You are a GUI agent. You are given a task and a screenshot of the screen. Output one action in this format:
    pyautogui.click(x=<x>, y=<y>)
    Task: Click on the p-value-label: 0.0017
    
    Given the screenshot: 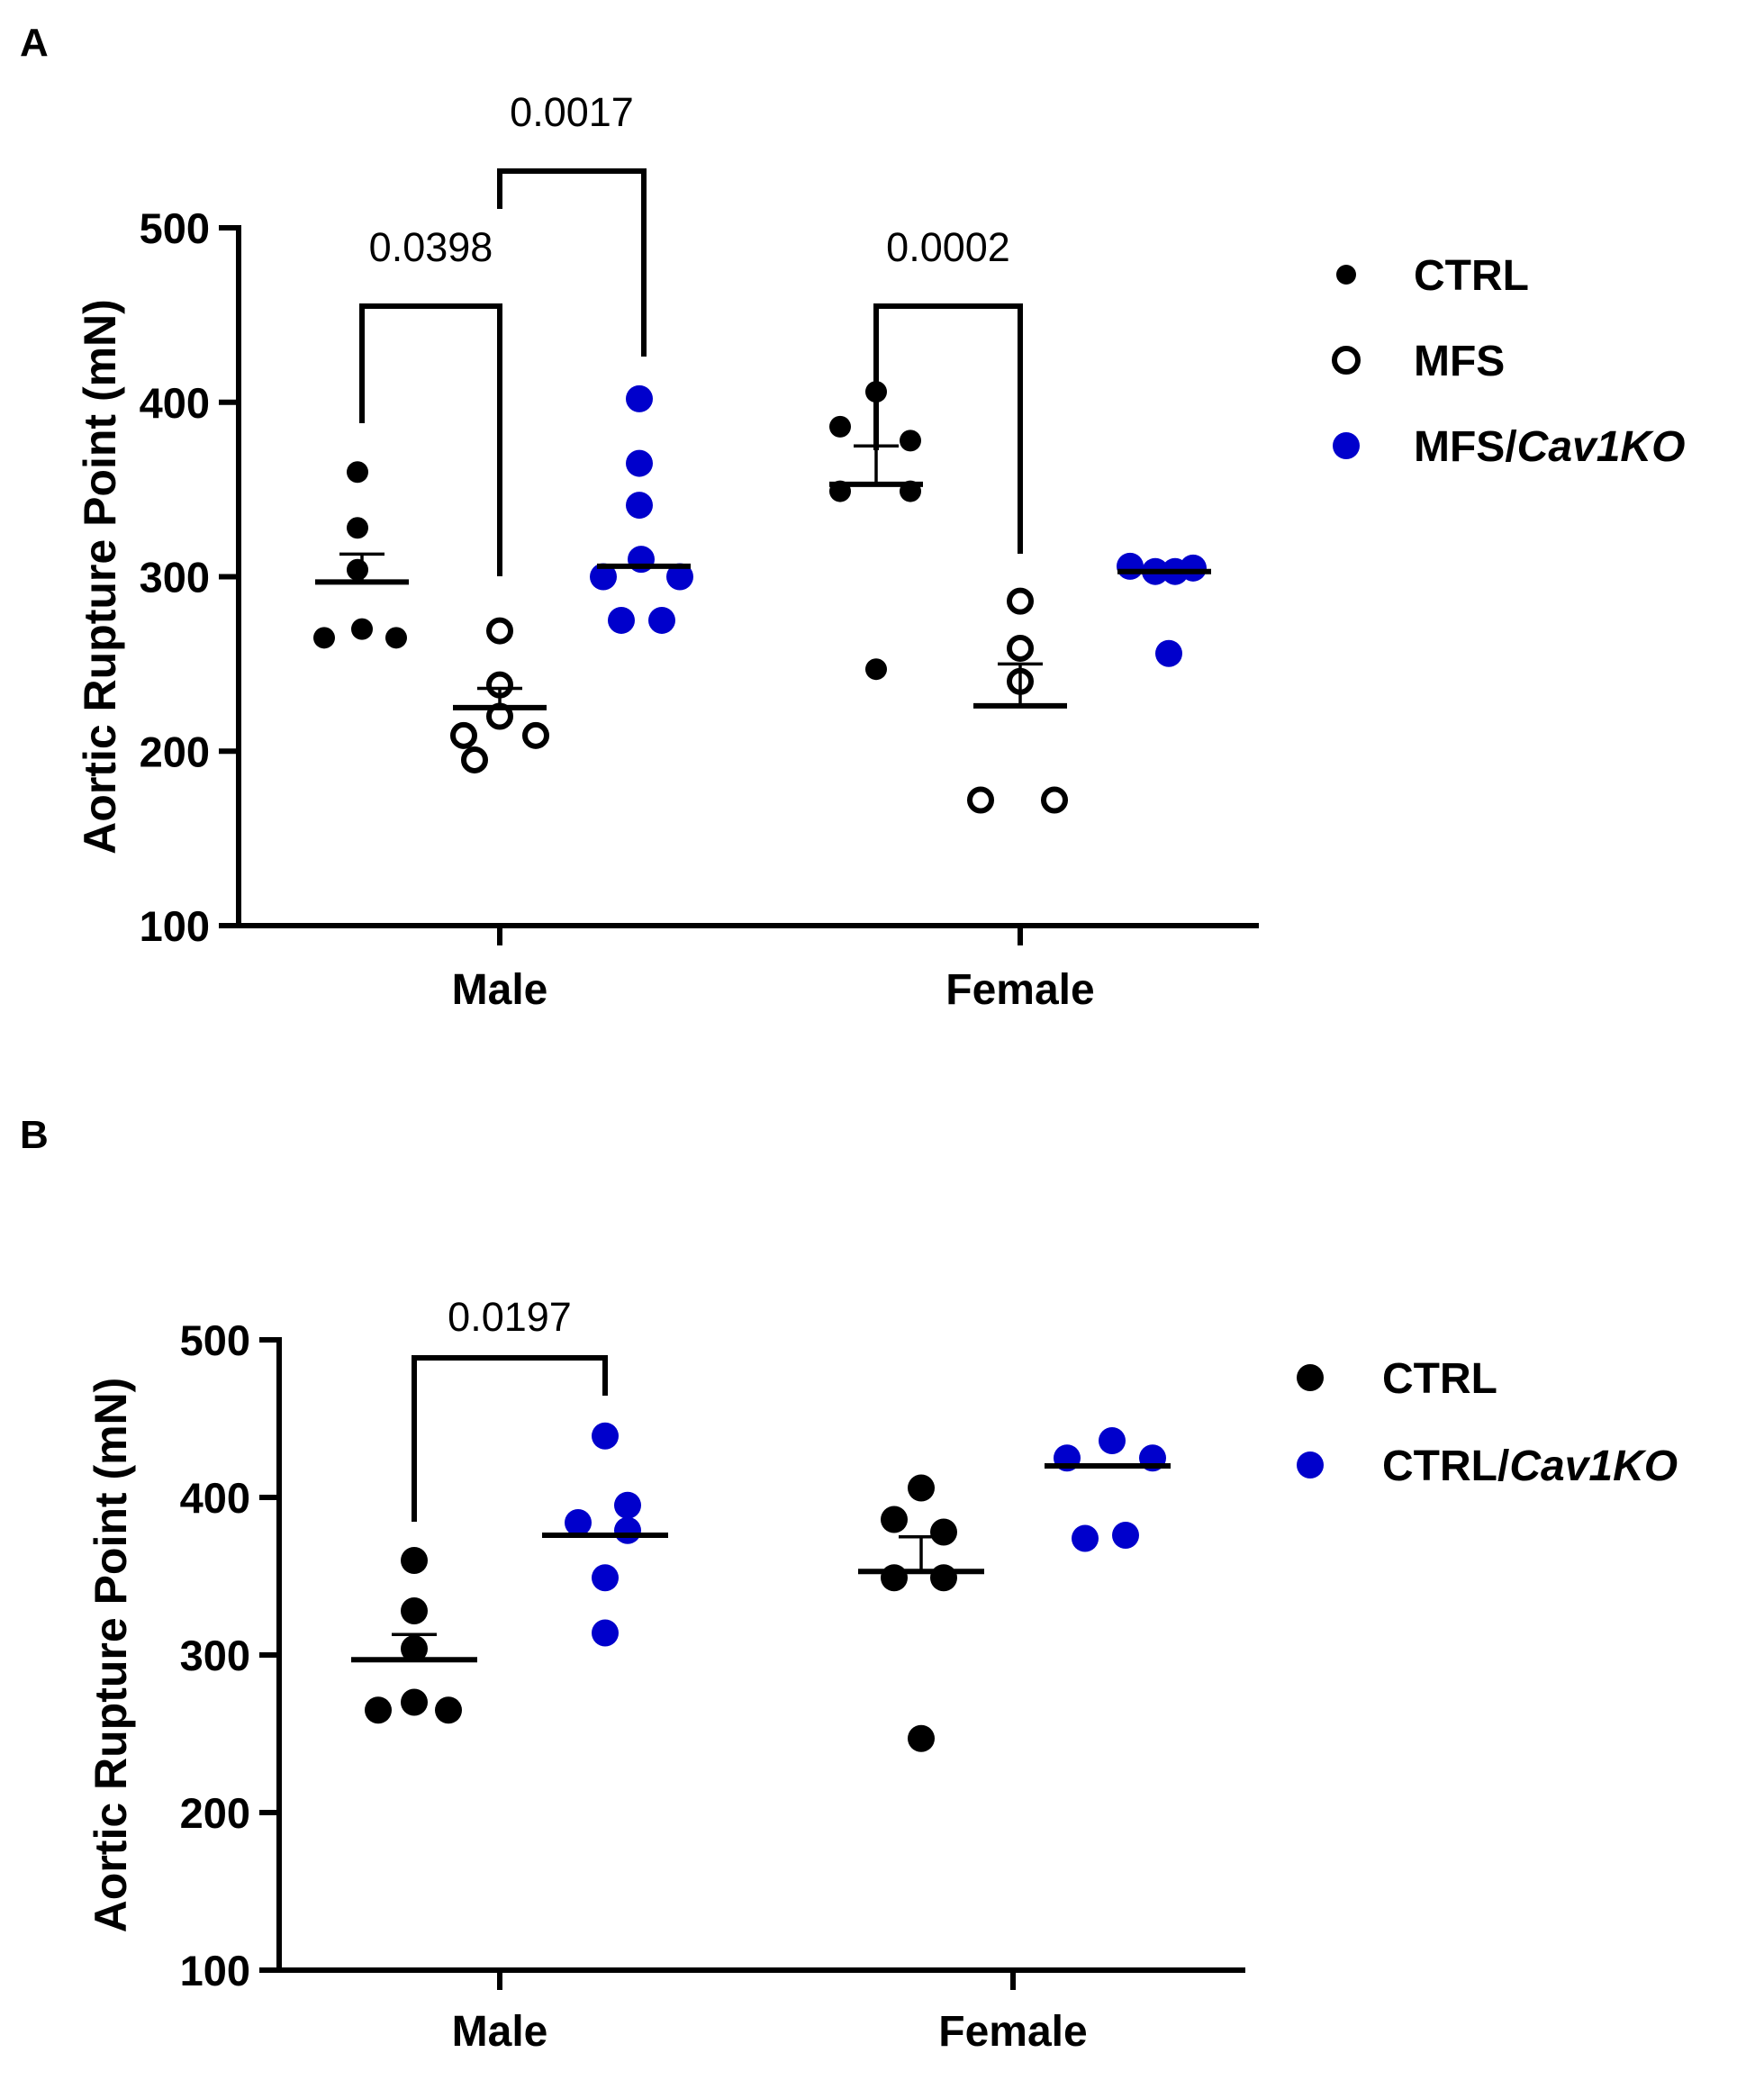 What is the action you would take?
    pyautogui.click(x=572, y=112)
    